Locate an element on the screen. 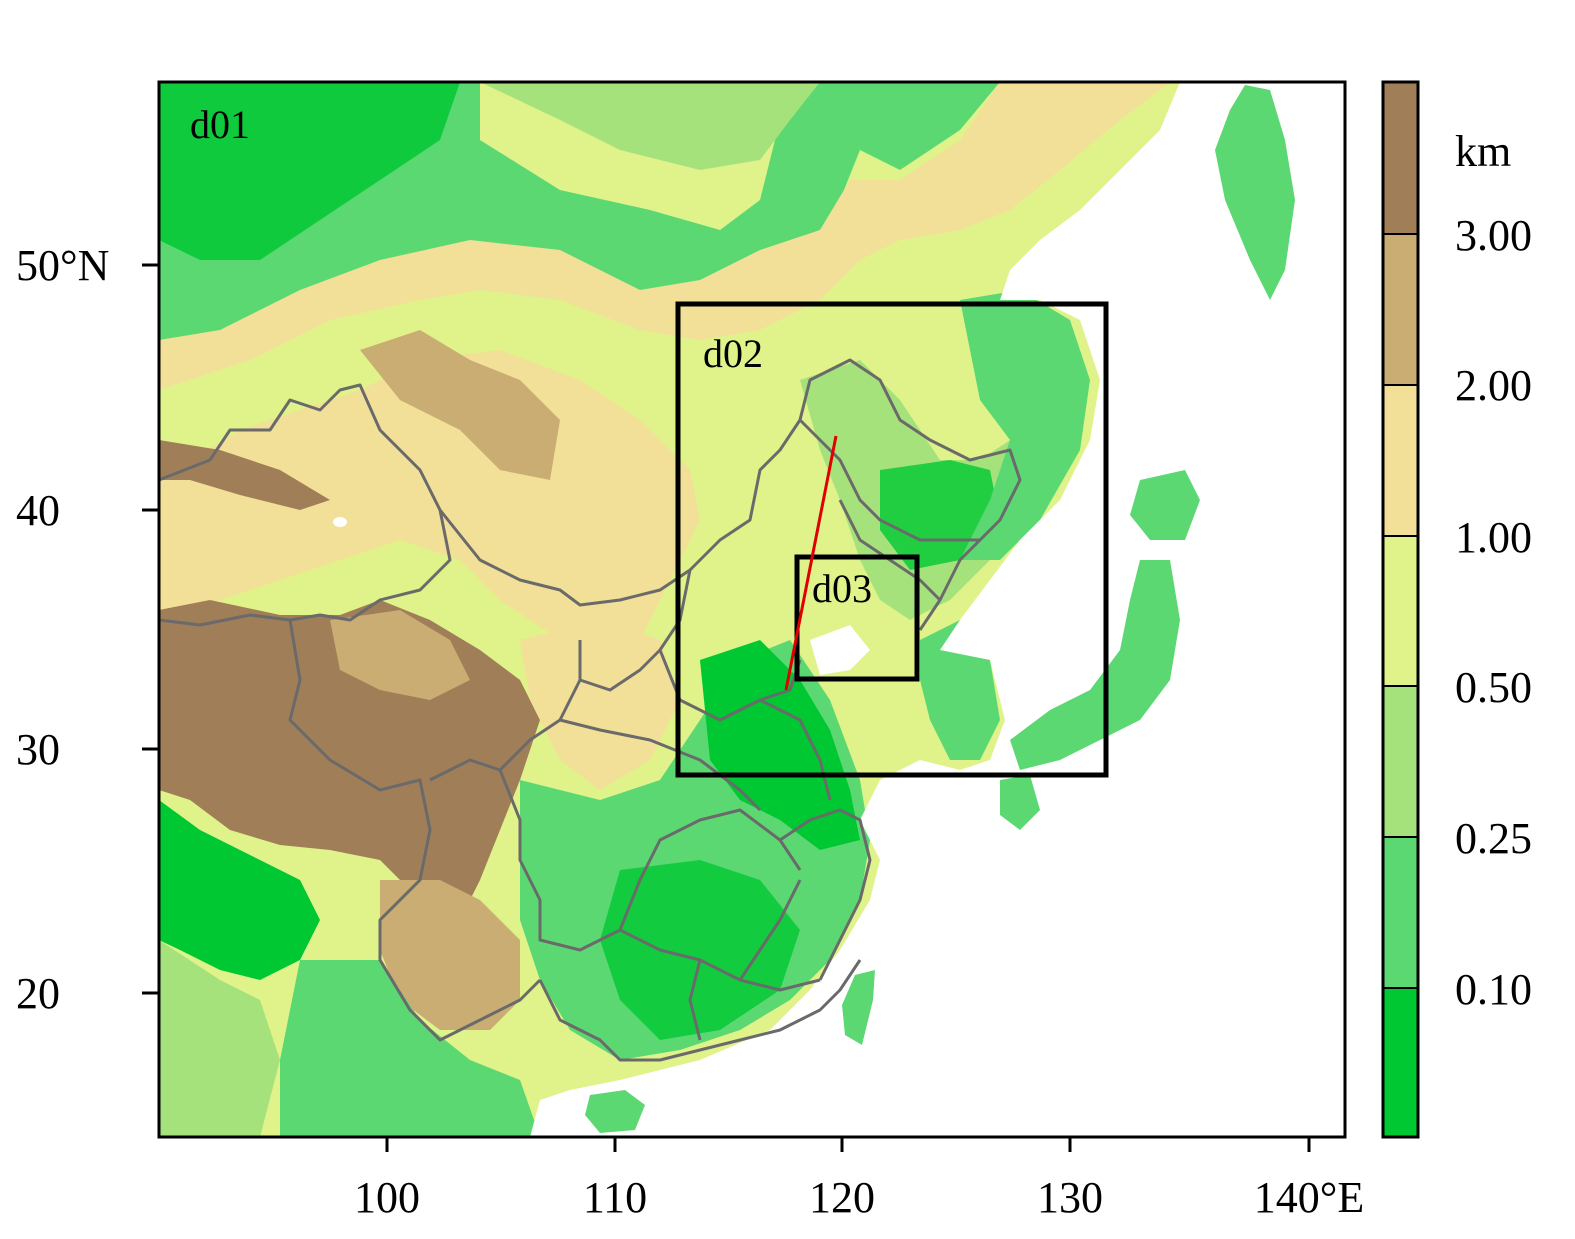 This screenshot has width=1575, height=1239. ocean-bohai is located at coordinates (840, 650).